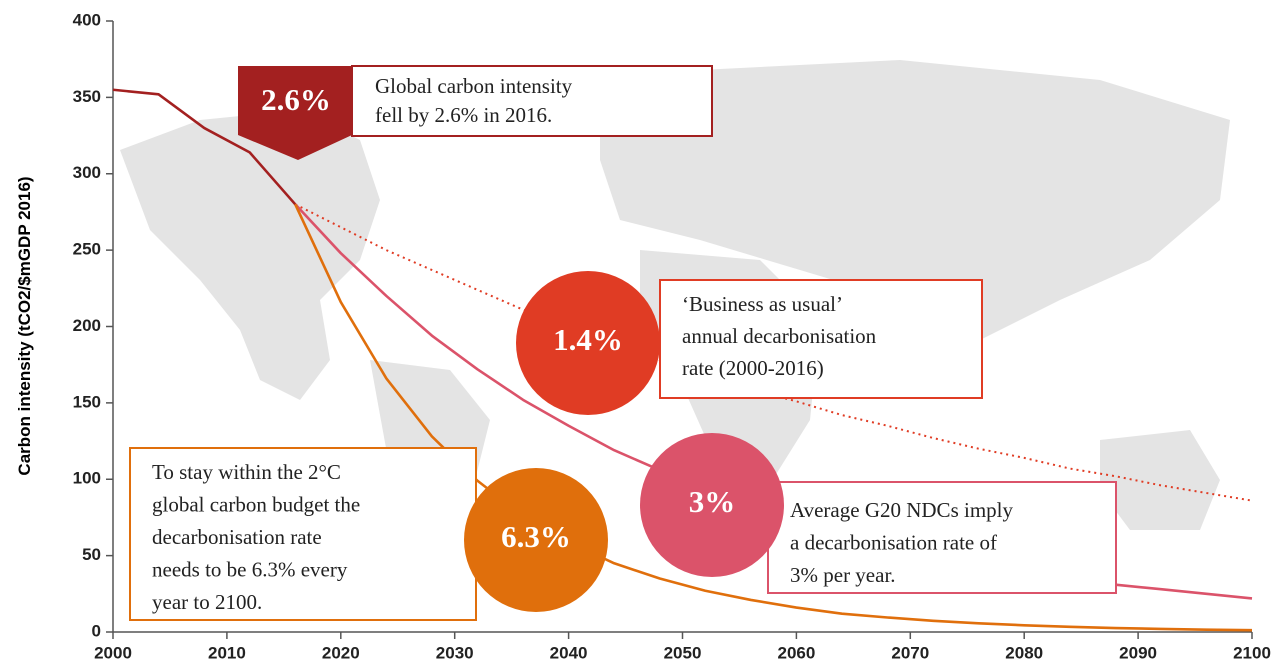  Describe the element at coordinates (227, 652) in the screenshot. I see `x-tick-label: 2010` at that location.